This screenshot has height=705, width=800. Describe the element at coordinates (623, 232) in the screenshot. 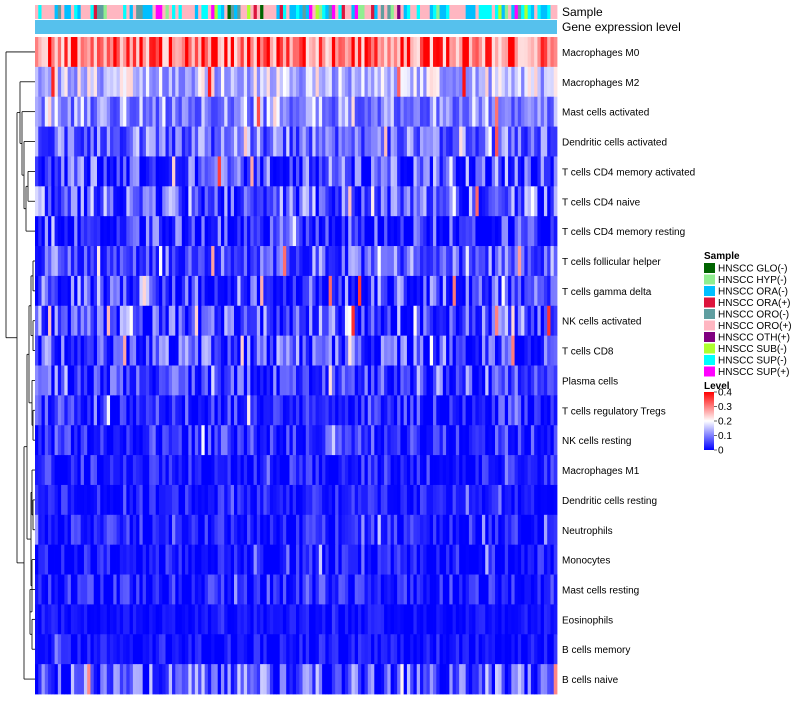

I see `row-label: T cells CD4 memory resting` at that location.